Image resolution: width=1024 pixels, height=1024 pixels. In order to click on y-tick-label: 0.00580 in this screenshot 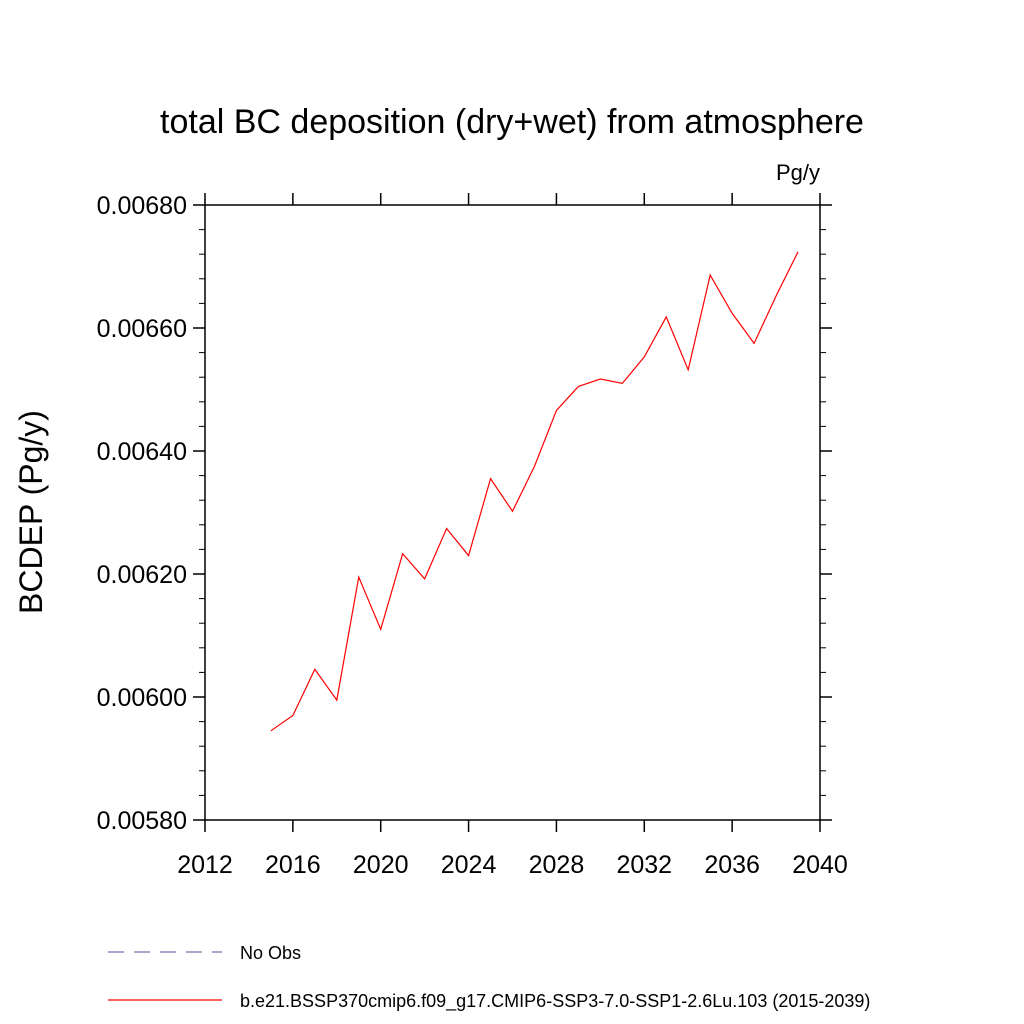, I will do `click(142, 821)`.